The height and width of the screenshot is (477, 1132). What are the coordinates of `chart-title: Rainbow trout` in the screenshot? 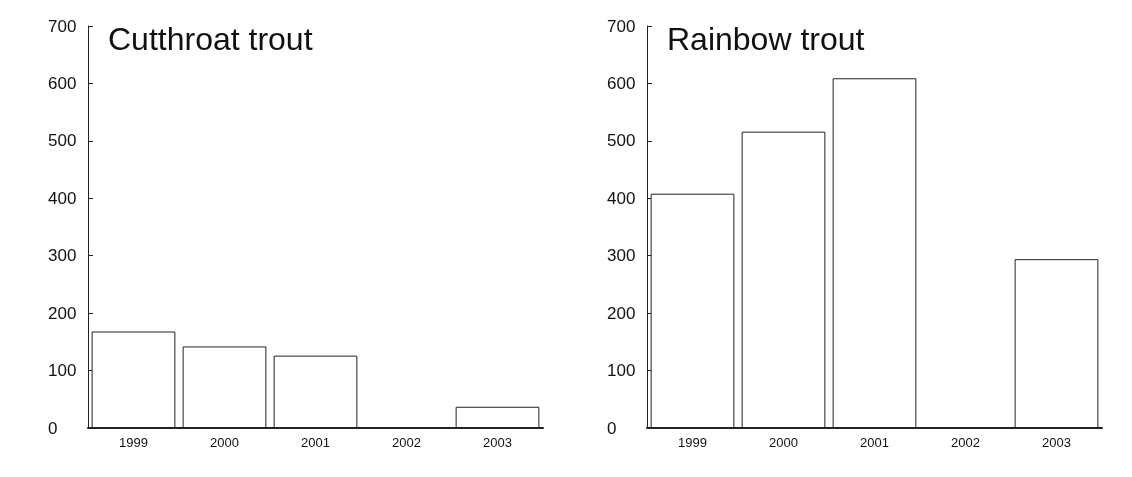 It's located at (766, 39).